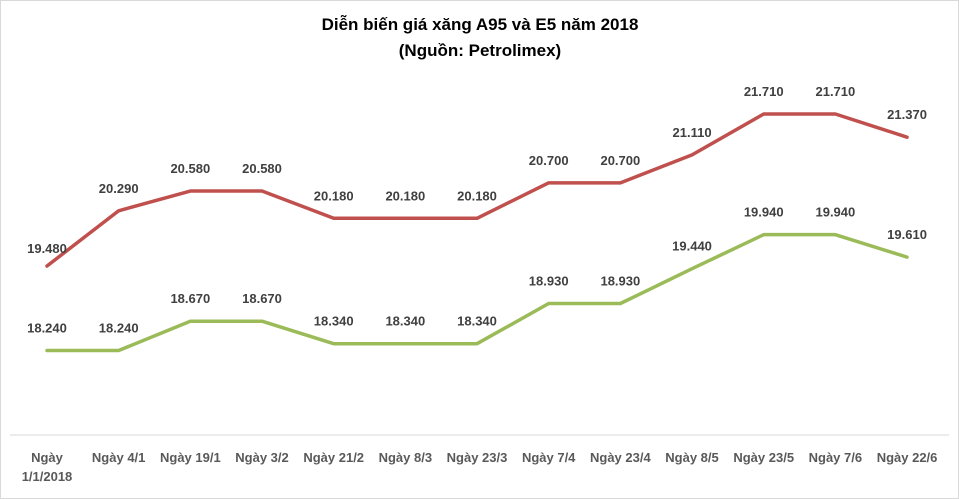 The width and height of the screenshot is (959, 499). What do you see at coordinates (480, 50) in the screenshot?
I see `chart-subtitle: (Nguồn: Petrolimex)` at bounding box center [480, 50].